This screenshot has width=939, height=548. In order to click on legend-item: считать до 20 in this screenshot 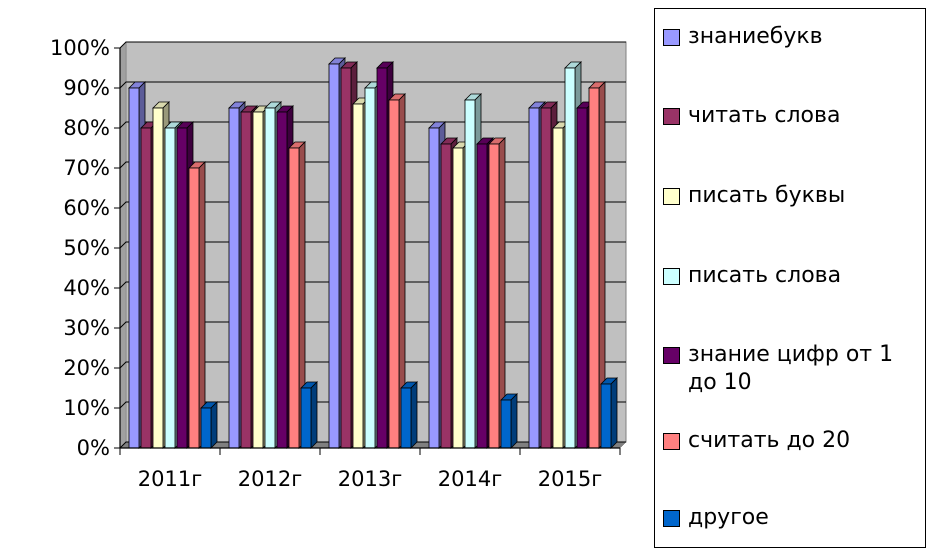, I will do `click(794, 441)`.